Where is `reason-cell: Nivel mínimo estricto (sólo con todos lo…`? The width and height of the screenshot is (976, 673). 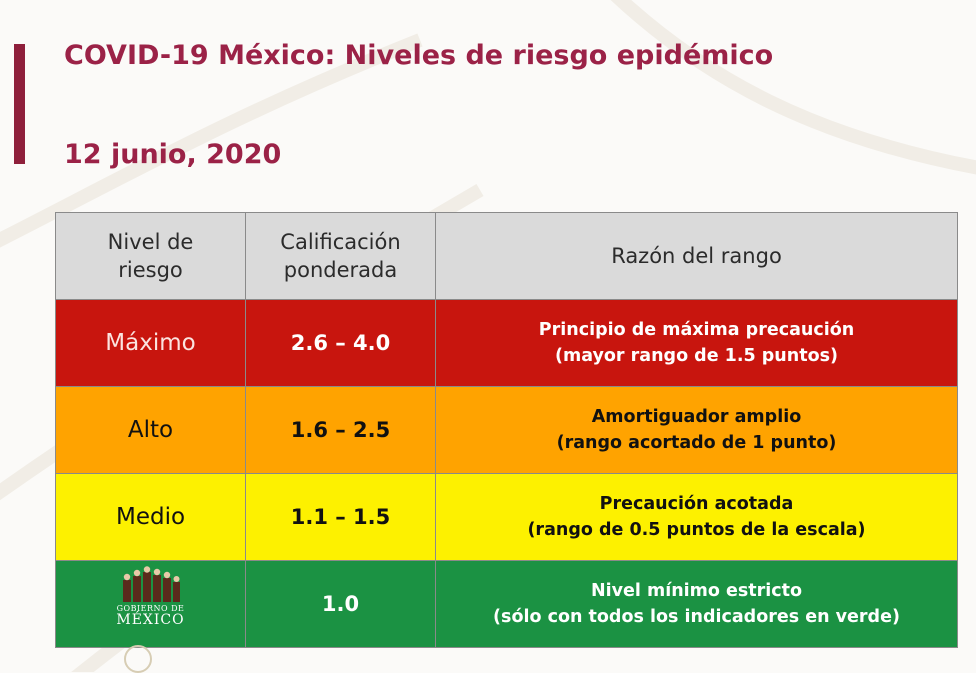
reason-cell: Nivel mínimo estricto (sólo con todos lo… is located at coordinates (696, 604).